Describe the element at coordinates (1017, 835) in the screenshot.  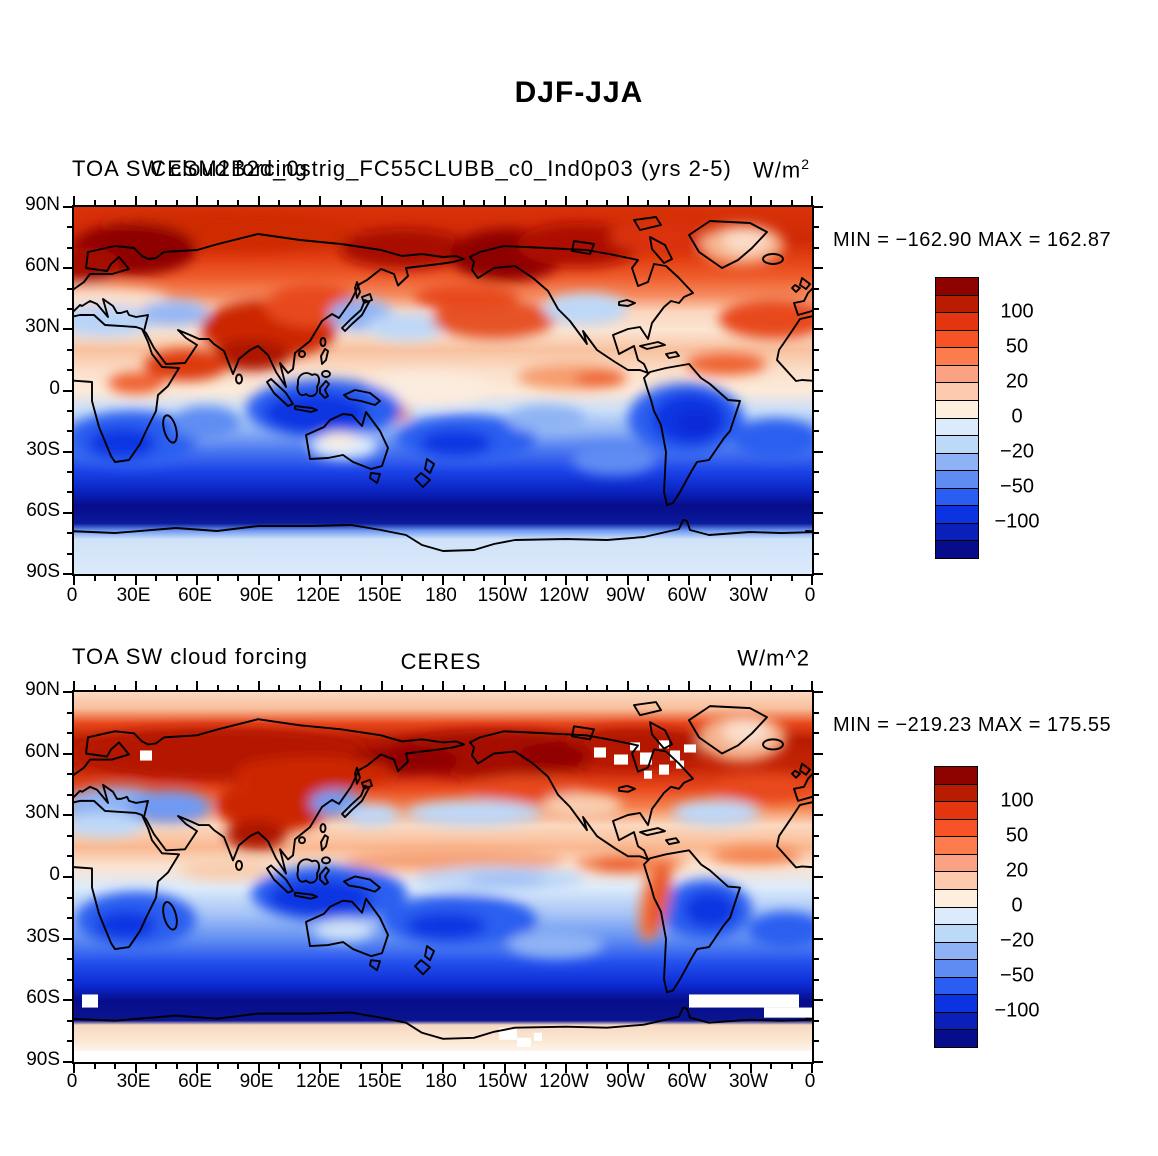
I see `colorbar-label: 50` at that location.